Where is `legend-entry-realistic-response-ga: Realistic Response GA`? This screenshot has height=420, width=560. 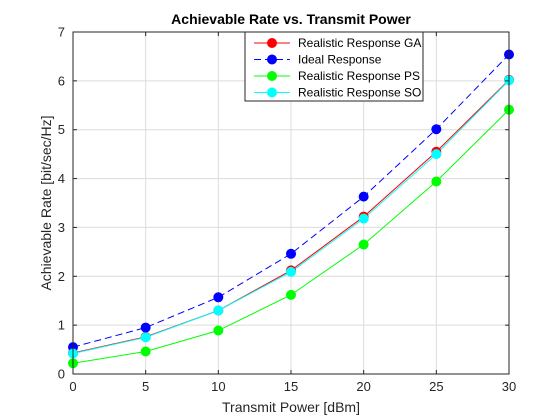
legend-entry-realistic-response-ga: Realistic Response GA is located at coordinates (337, 43).